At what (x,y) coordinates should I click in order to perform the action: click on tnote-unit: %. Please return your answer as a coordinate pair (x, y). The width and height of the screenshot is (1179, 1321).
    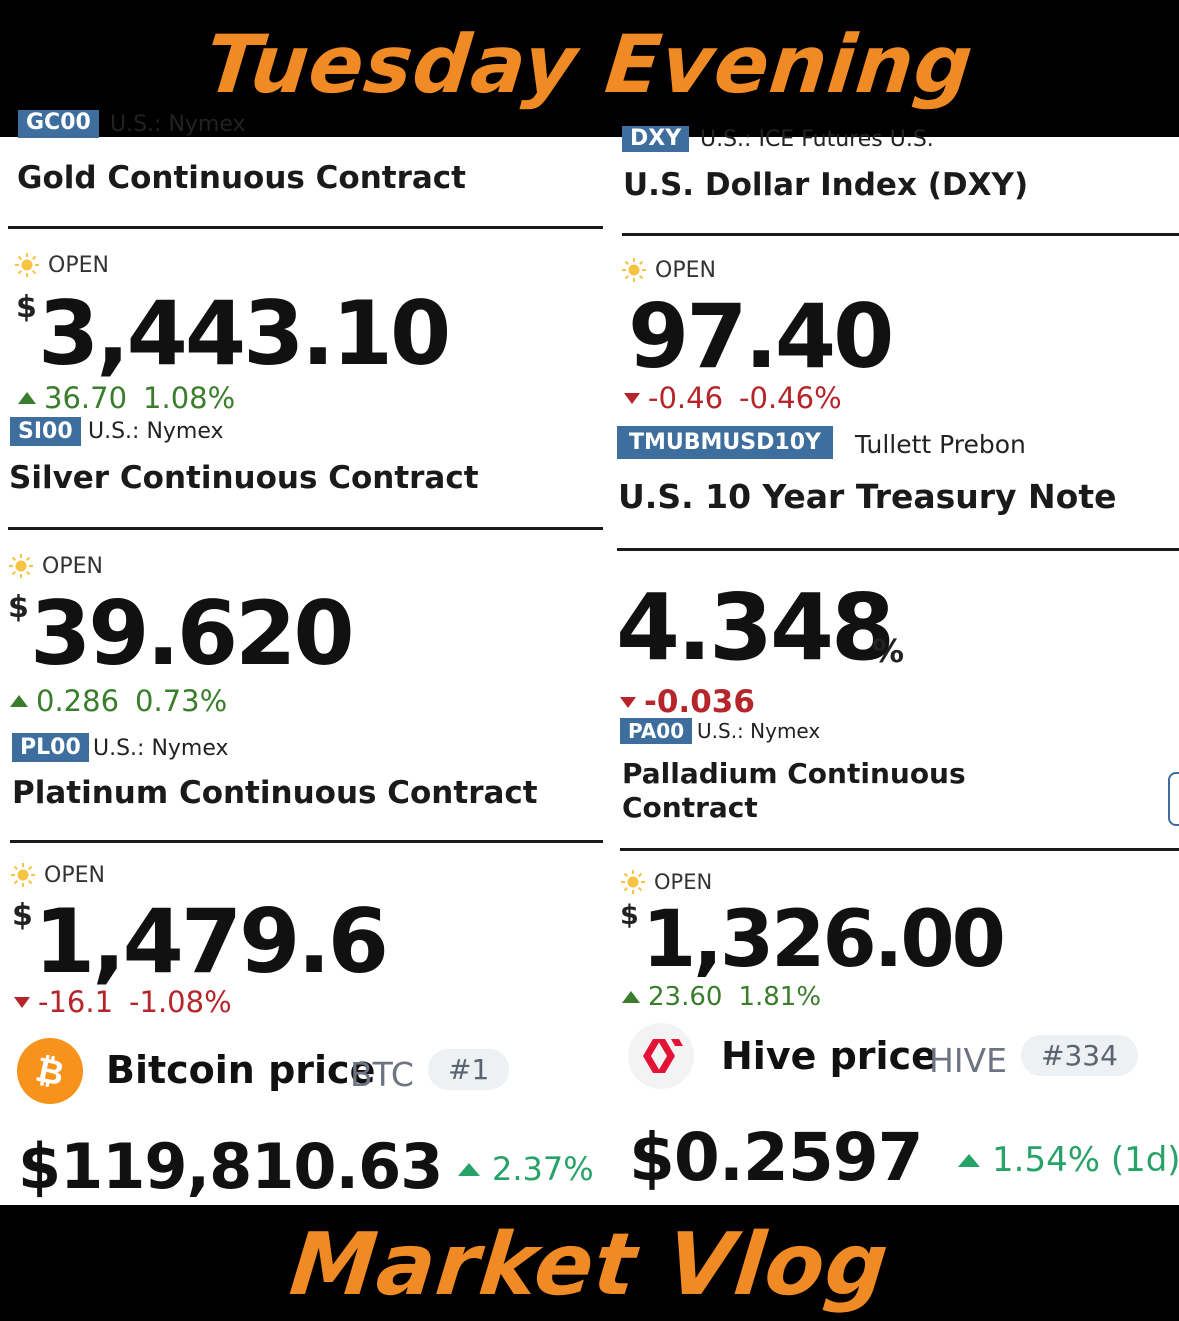
    Looking at the image, I should click on (888, 651).